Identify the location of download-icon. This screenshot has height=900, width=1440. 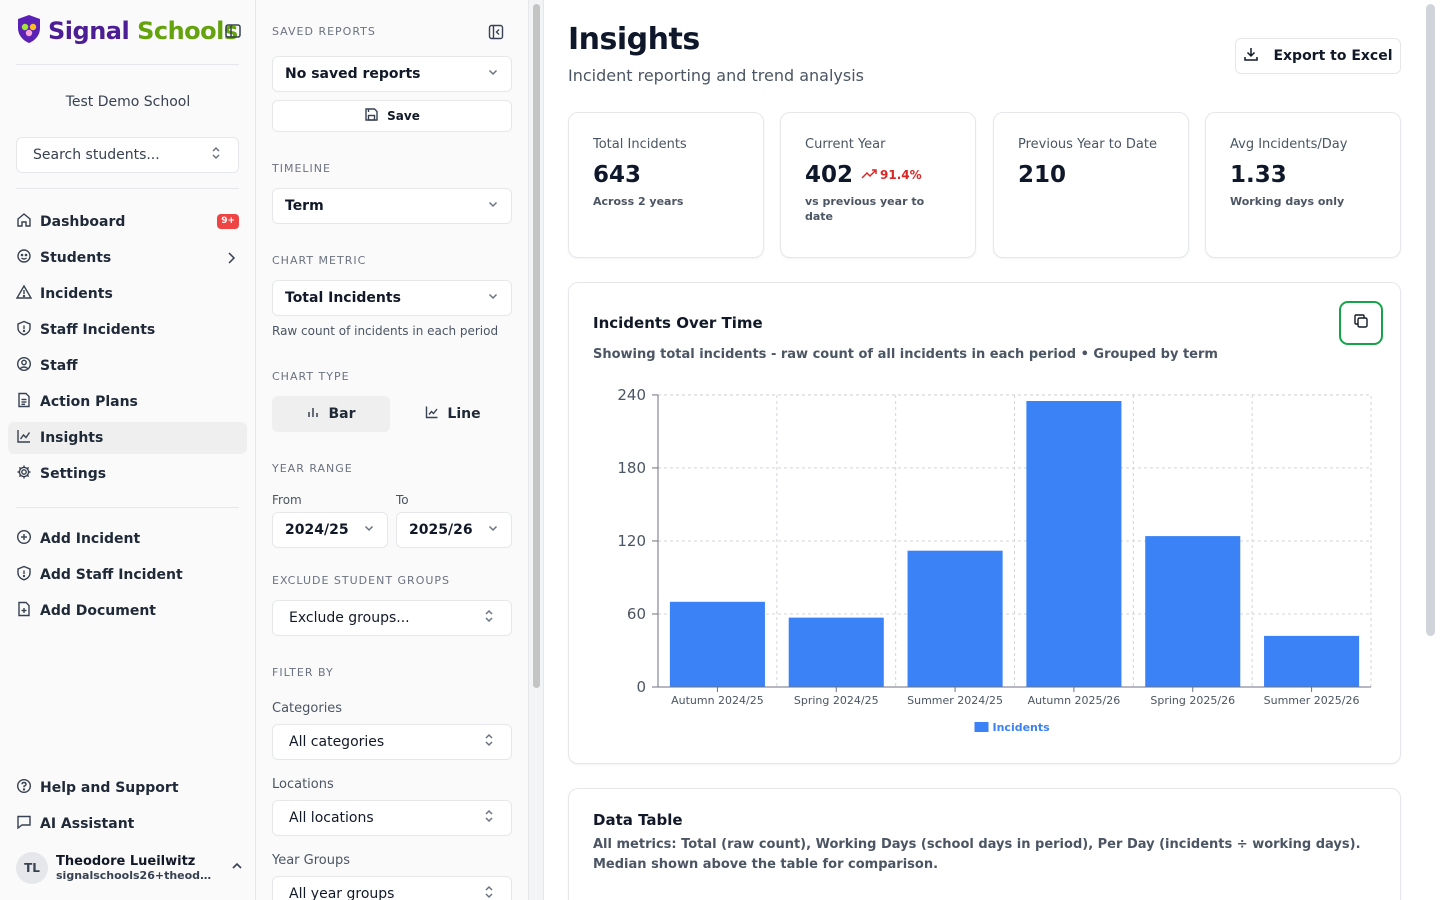
(1251, 56).